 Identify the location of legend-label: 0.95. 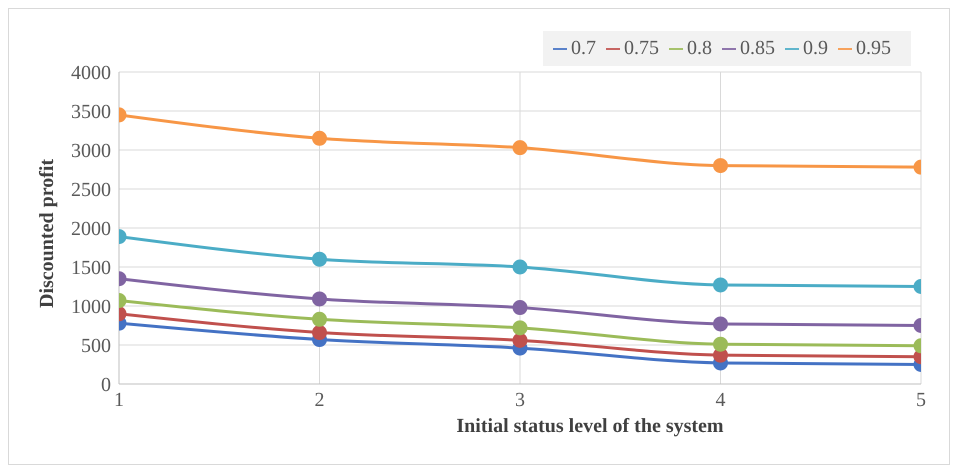
(873, 48).